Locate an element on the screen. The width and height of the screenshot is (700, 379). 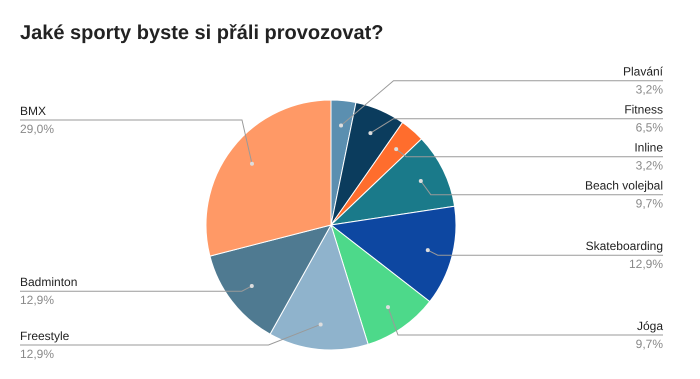
slice-label: Freestyle is located at coordinates (45, 336).